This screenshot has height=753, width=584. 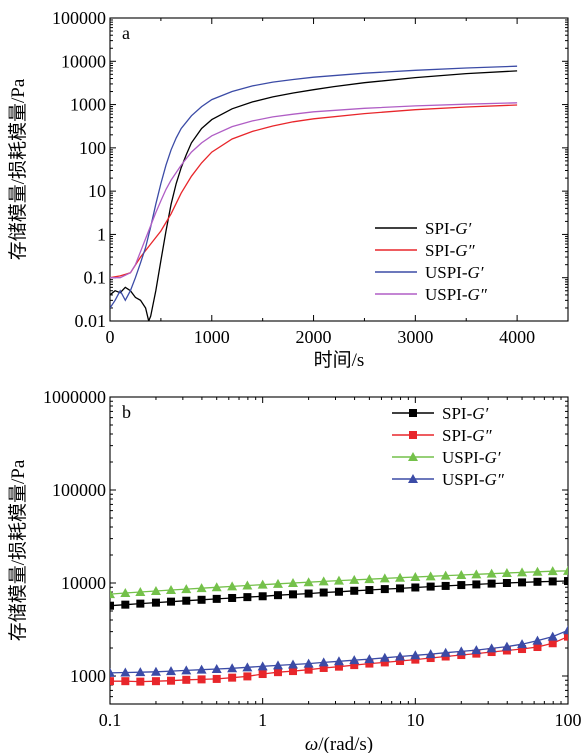 I want to click on panel-b-y-axis-title: 存储模量/损耗模量/Pa, so click(x=18, y=550).